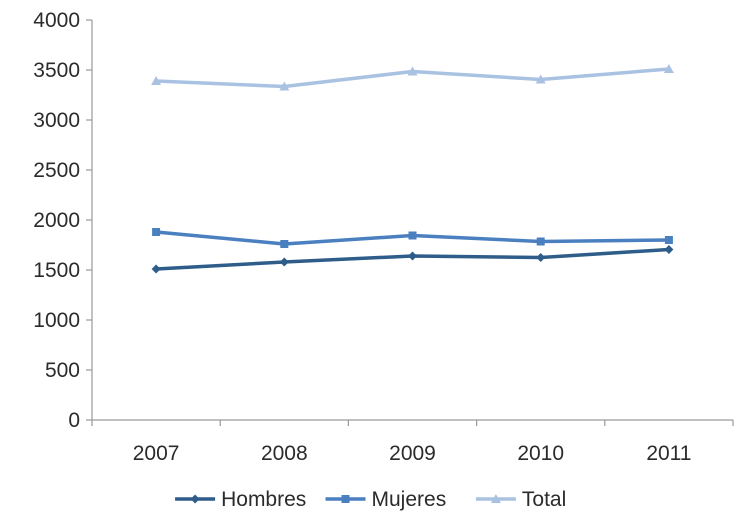 This screenshot has height=518, width=753. What do you see at coordinates (156, 453) in the screenshot?
I see `x-tick-label: 2007` at bounding box center [156, 453].